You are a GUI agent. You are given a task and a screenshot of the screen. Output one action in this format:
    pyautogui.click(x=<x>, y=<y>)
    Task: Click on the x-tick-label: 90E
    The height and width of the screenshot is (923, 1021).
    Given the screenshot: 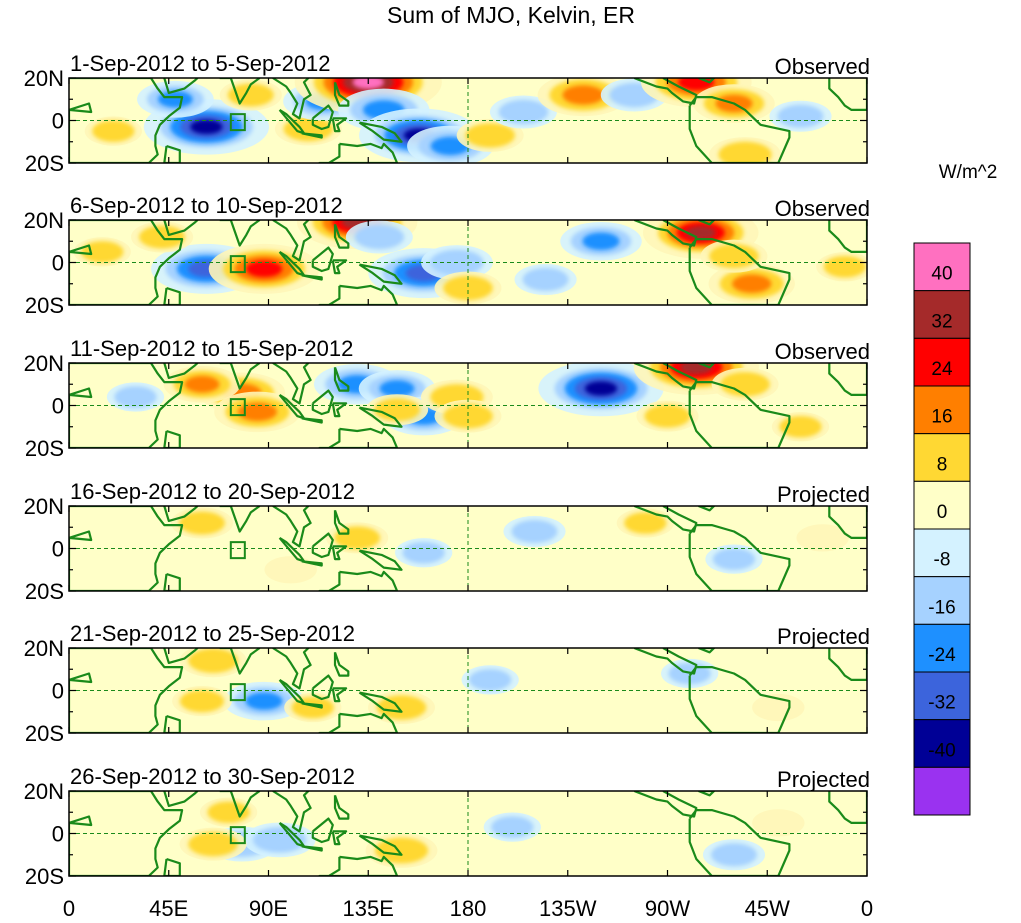 What is the action you would take?
    pyautogui.click(x=268, y=908)
    